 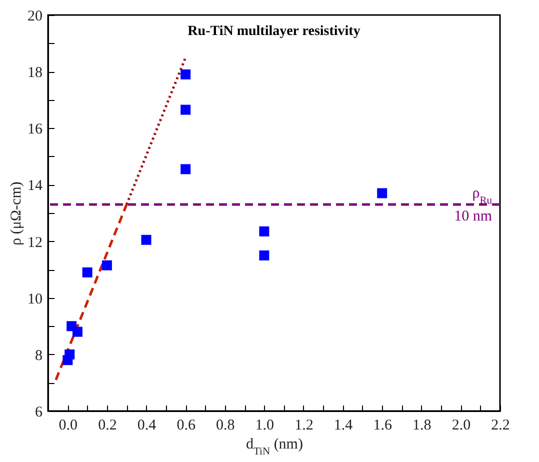 I want to click on text: Ru-TiN multilayer resistivity, so click(x=274, y=31).